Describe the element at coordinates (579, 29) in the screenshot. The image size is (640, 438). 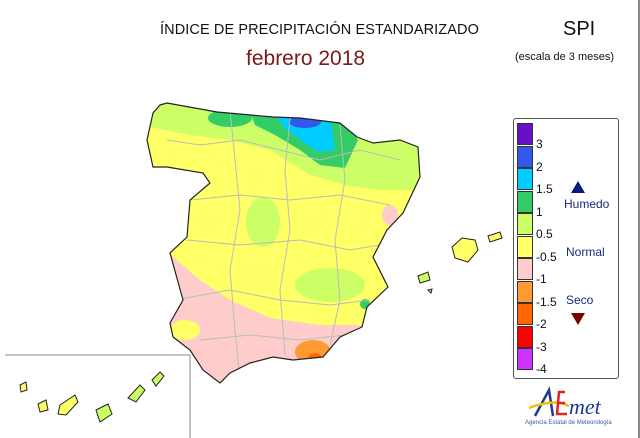
I see `index-name: SPI` at that location.